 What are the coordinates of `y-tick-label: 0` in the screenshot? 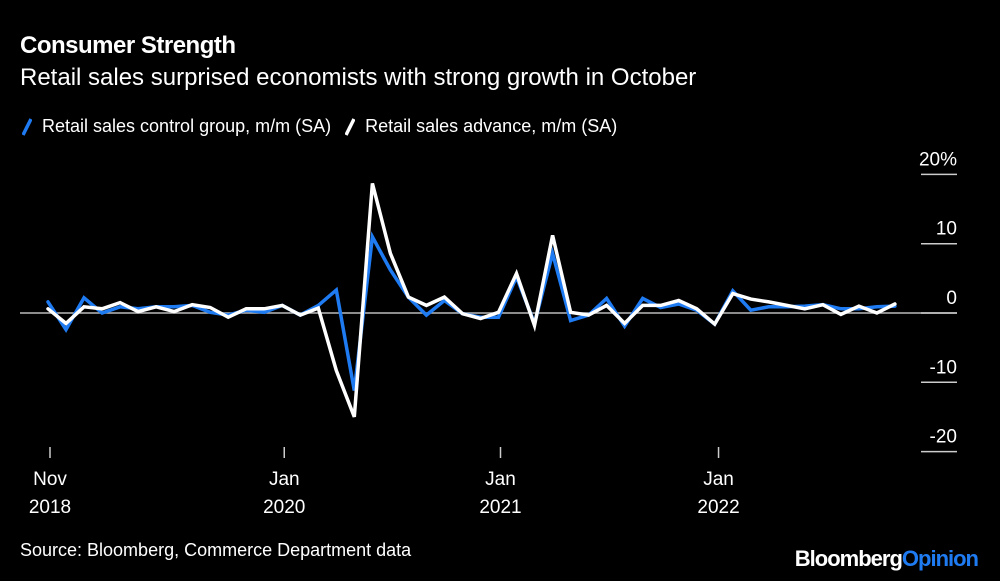 It's located at (951, 298).